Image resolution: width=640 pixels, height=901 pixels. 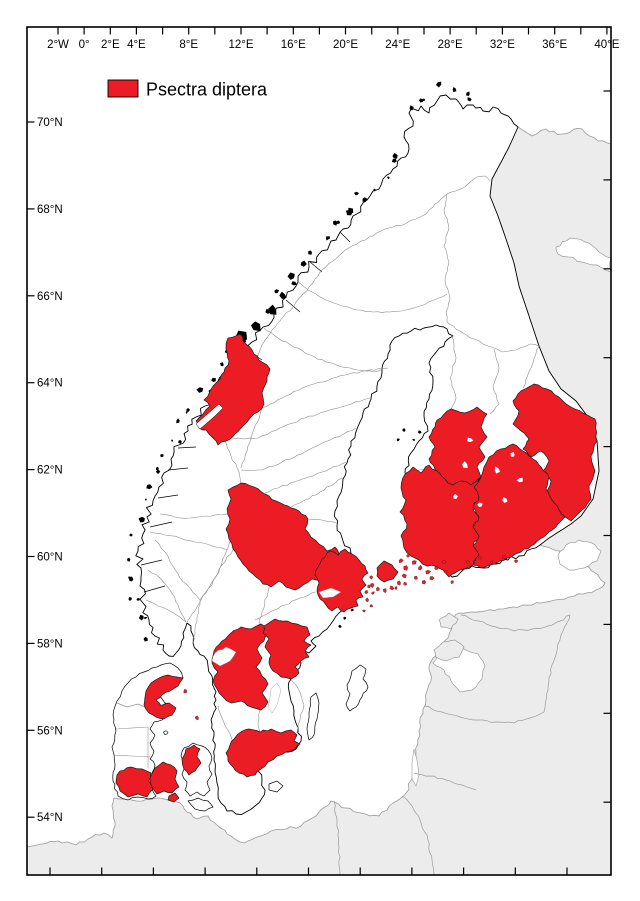 What do you see at coordinates (276, 786) in the screenshot?
I see `bornholm-island` at bounding box center [276, 786].